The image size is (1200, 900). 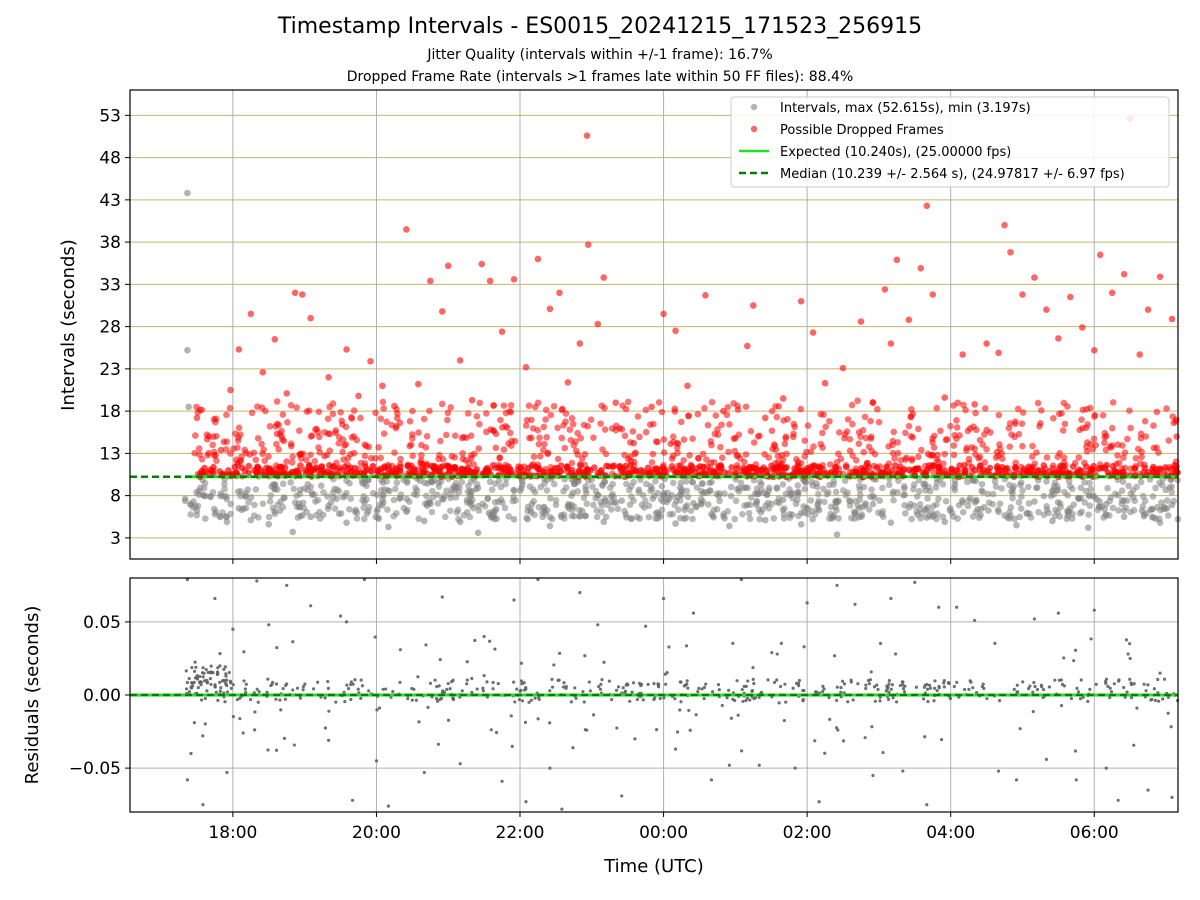 What do you see at coordinates (110, 285) in the screenshot?
I see `y-tick-label: 33` at bounding box center [110, 285].